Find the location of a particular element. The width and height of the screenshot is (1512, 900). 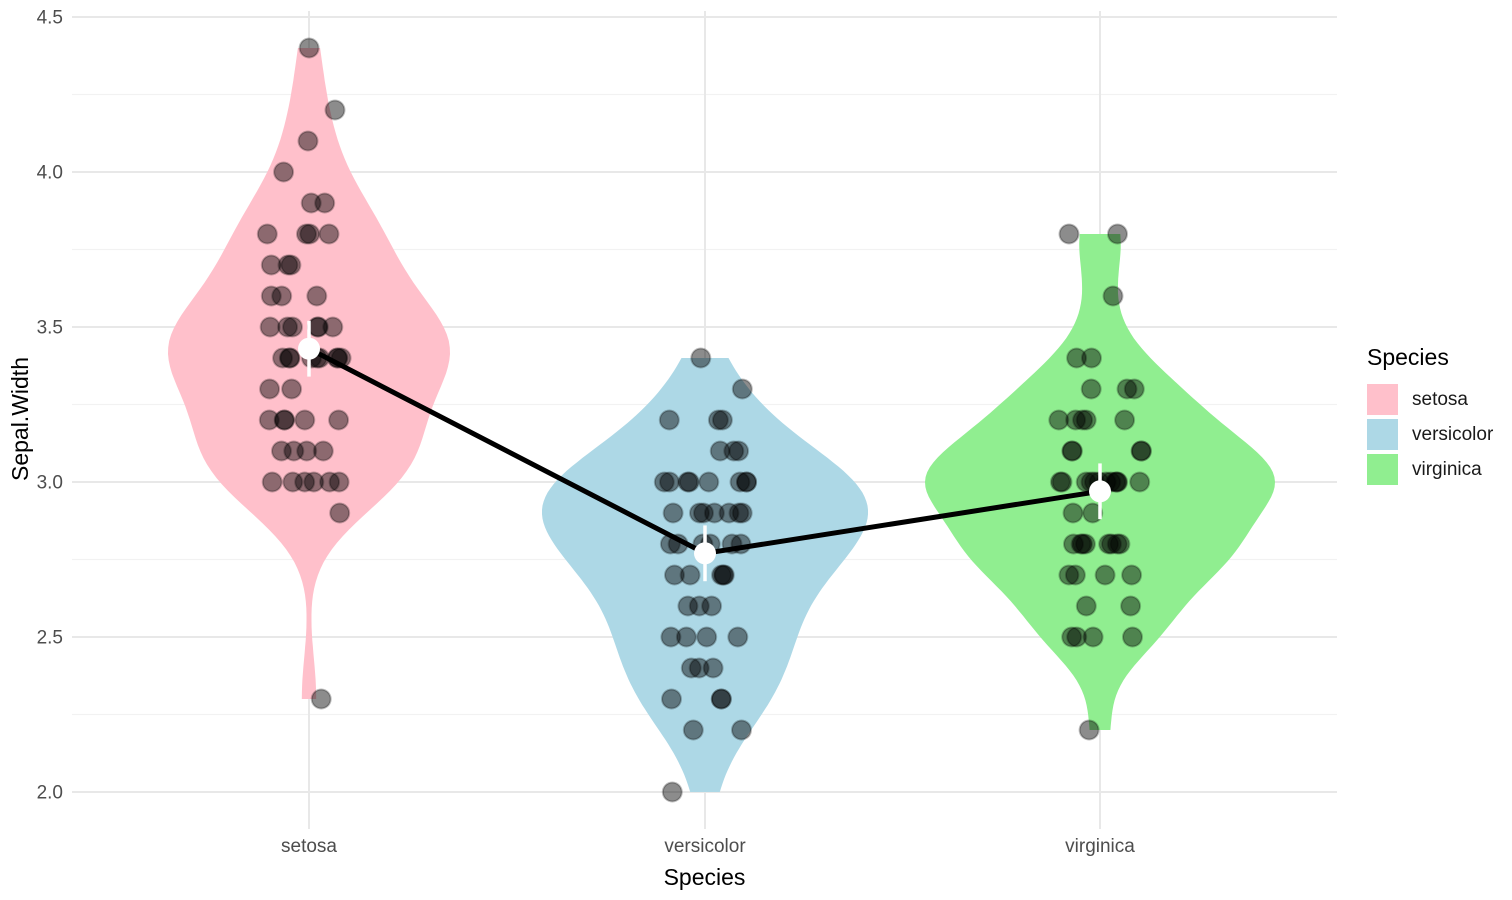

legend-item-versicolor: versicolor is located at coordinates (1437, 434).